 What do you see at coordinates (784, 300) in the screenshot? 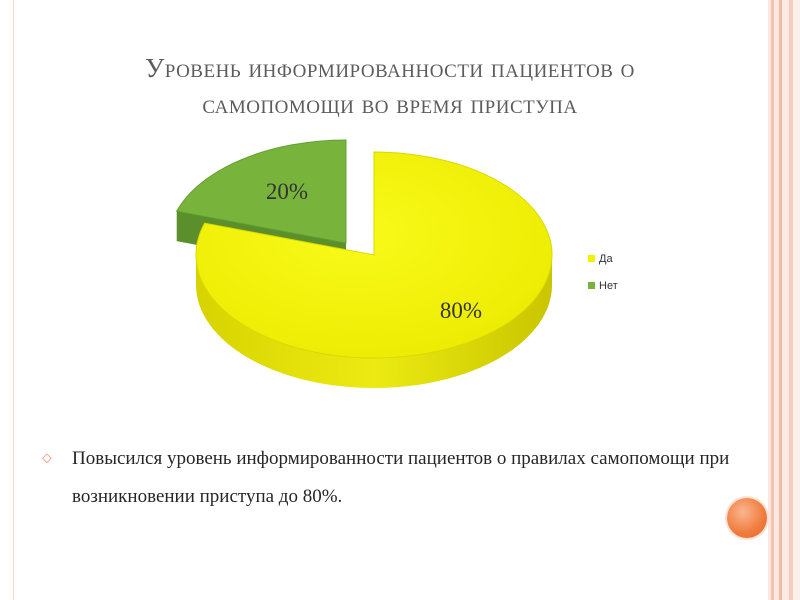
I see `decorative-stripes` at bounding box center [784, 300].